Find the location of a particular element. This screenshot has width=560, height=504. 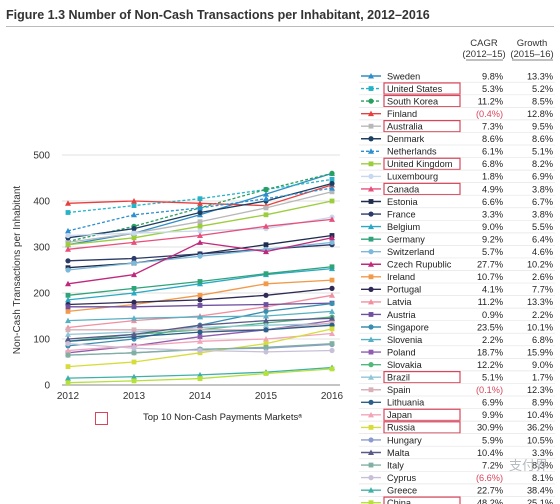

growth-value: 8.9% is located at coordinates (542, 403).